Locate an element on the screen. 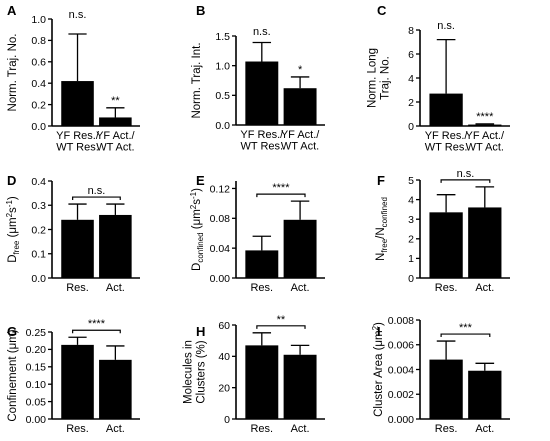 The image size is (550, 441). y-tick-label: 0.1 is located at coordinates (38, 255).